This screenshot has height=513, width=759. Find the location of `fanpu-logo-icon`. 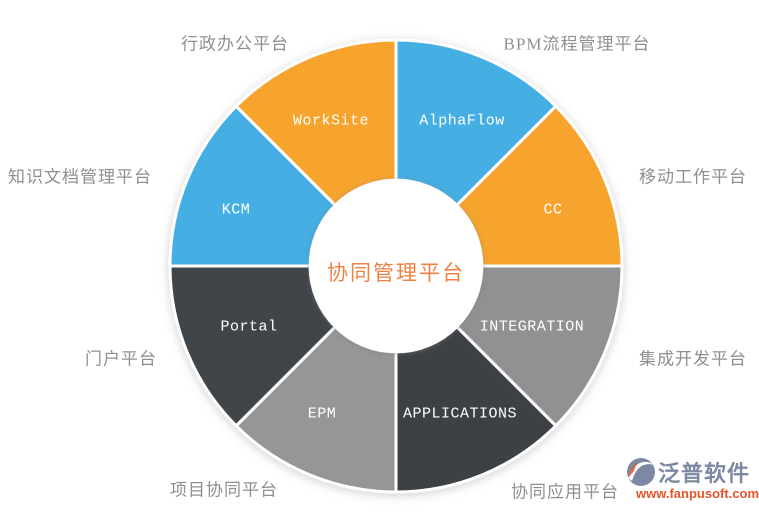

fanpu-logo-icon is located at coordinates (641, 472).